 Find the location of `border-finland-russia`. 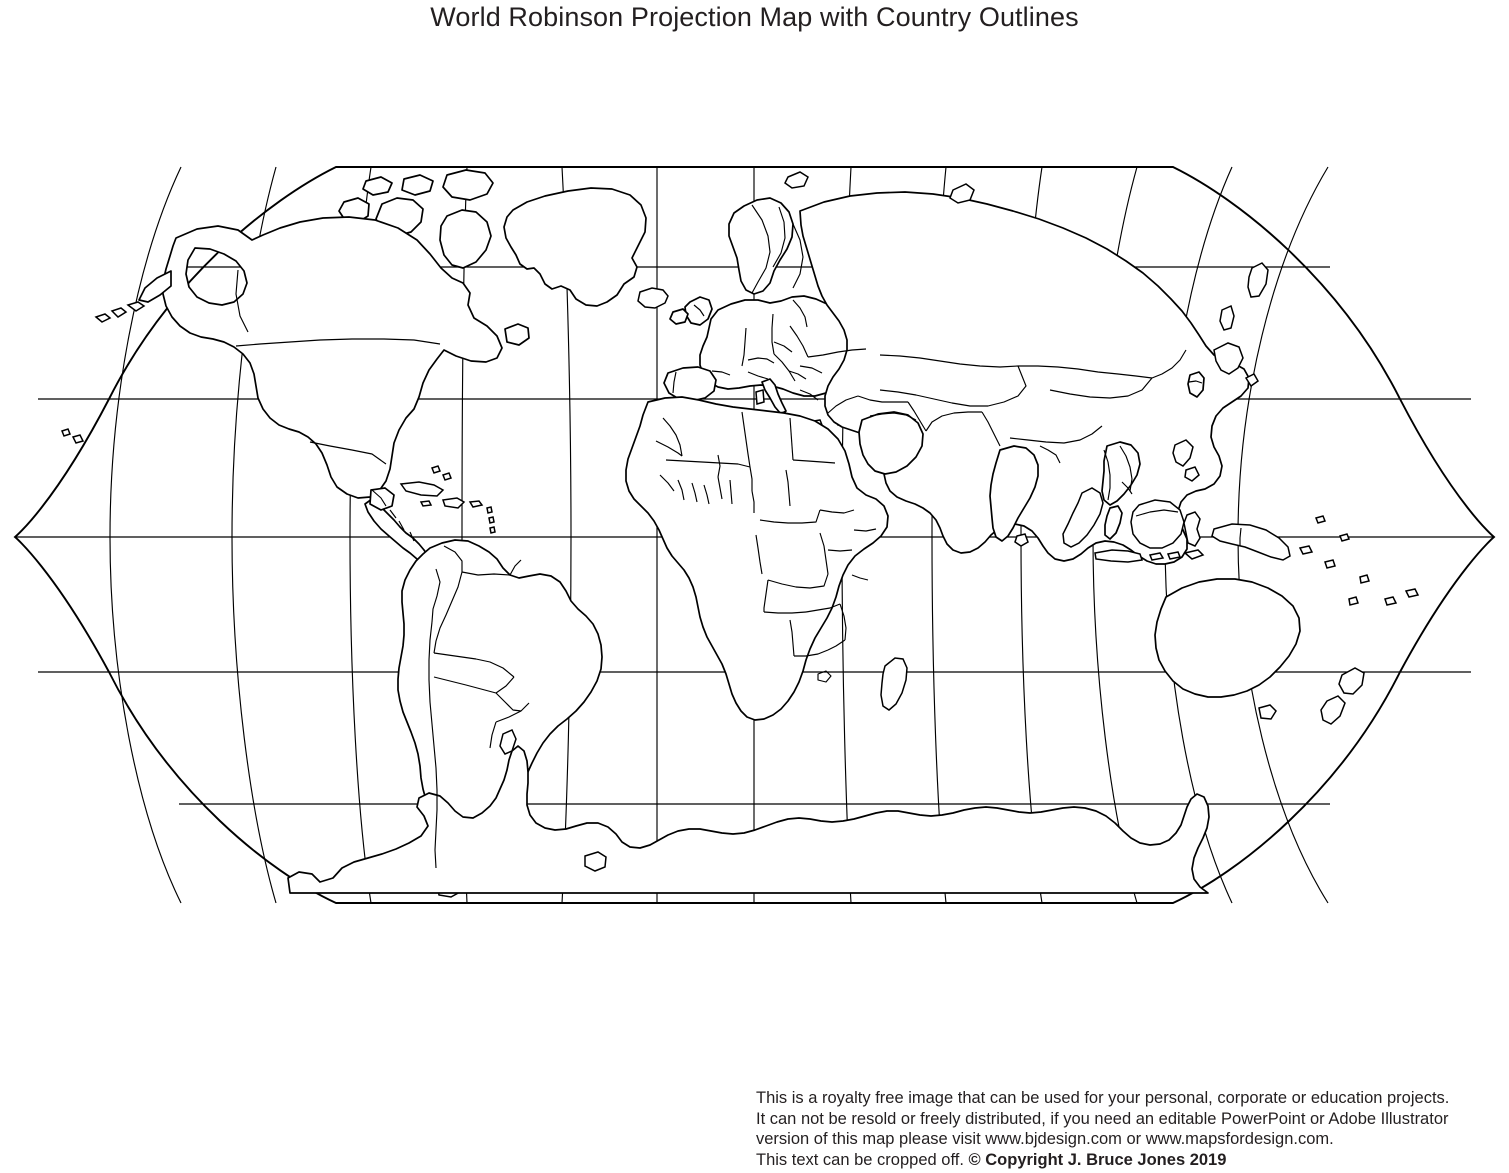

border-finland-russia is located at coordinates (798, 256).